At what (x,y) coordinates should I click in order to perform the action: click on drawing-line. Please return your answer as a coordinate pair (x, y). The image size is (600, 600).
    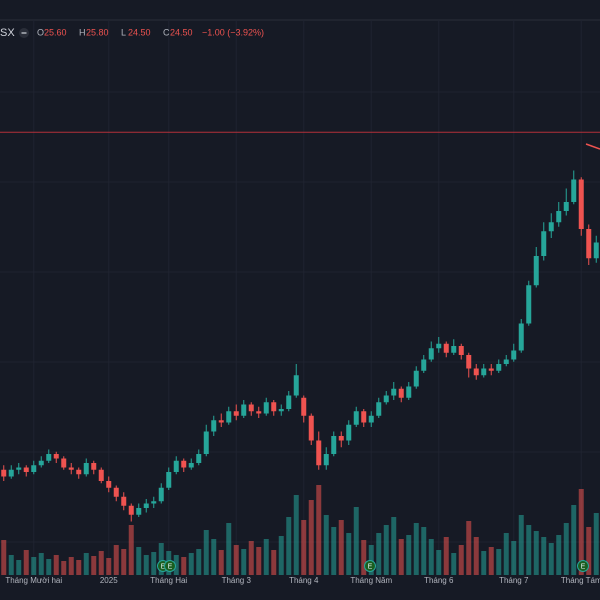
    Looking at the image, I should click on (592, 146).